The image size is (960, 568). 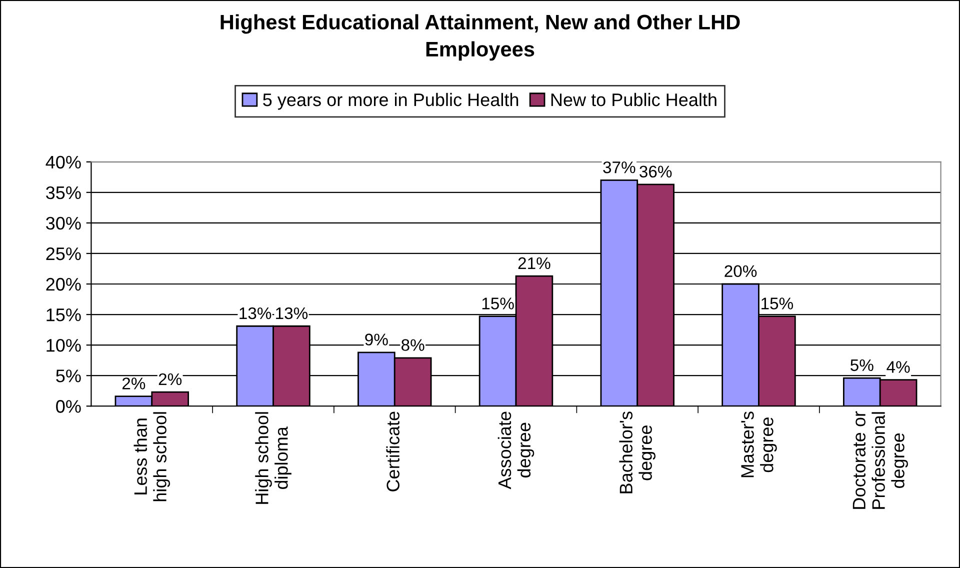 I want to click on x-tick-label: Less than high school, so click(x=152, y=457).